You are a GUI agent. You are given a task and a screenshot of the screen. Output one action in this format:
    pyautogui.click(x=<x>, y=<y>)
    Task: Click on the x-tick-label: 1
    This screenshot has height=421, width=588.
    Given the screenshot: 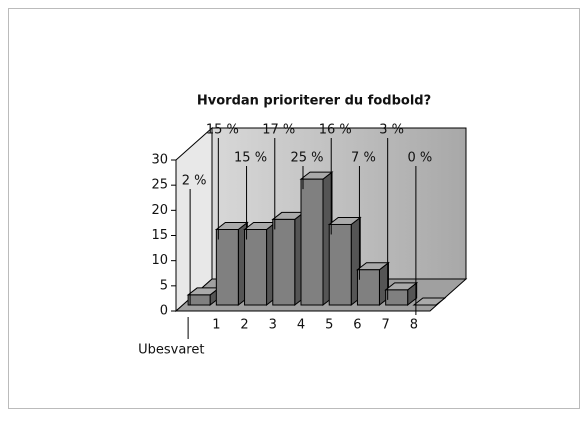 What is the action you would take?
    pyautogui.click(x=216, y=325)
    